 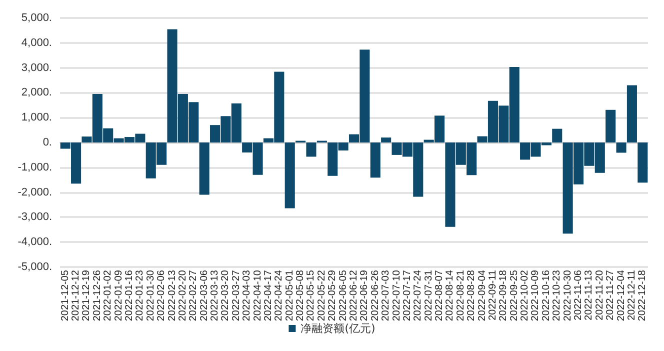 I want to click on x-tick-label: 2022-01-30, so click(x=150, y=296).